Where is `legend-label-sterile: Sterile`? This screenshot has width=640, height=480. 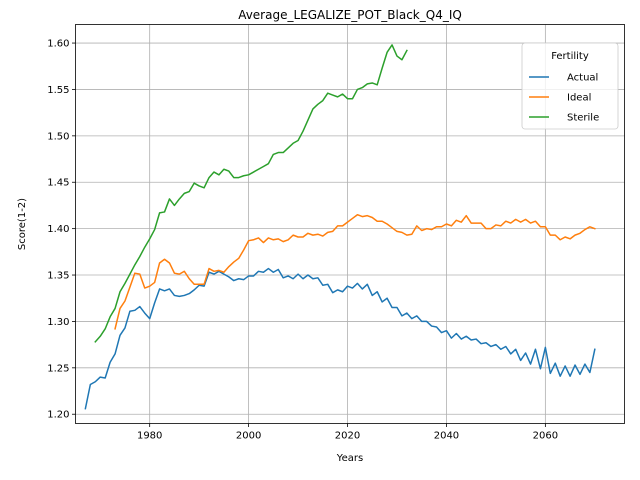
legend-label-sterile: Sterile is located at coordinates (583, 118).